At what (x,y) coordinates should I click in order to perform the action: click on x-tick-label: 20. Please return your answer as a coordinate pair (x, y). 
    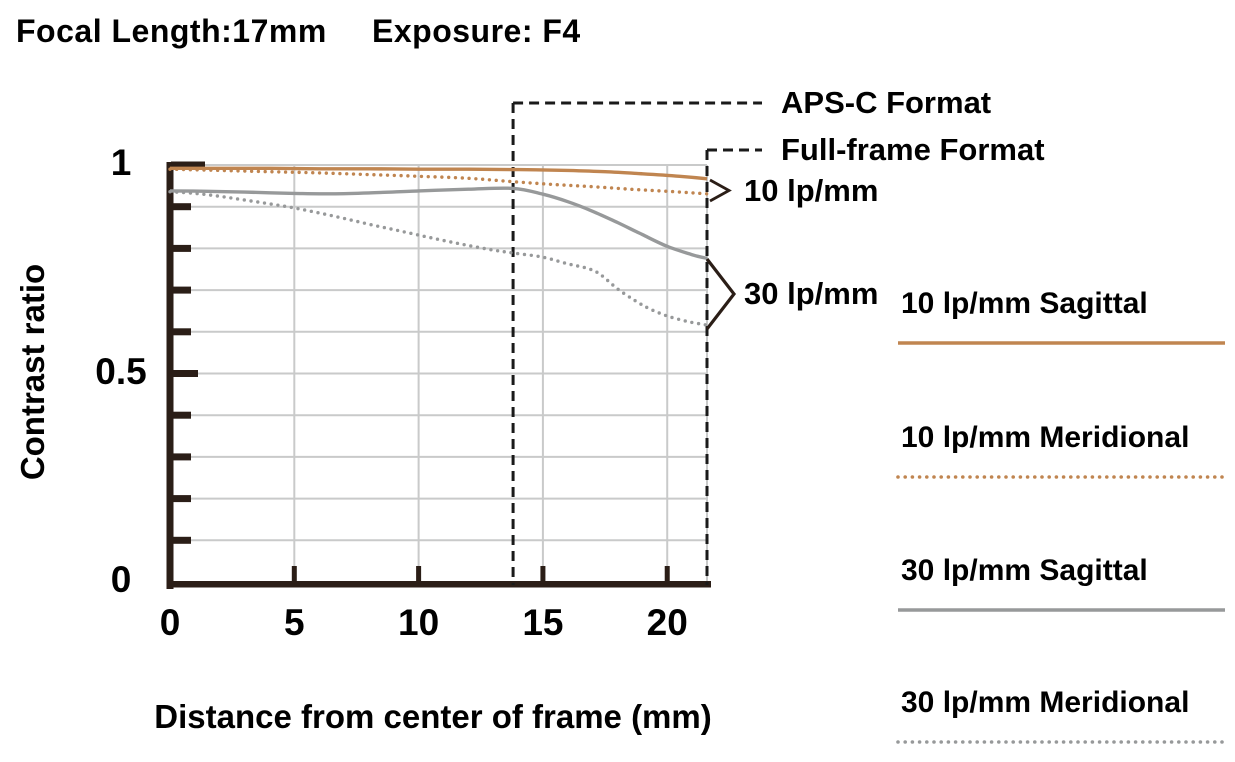
    Looking at the image, I should click on (667, 622).